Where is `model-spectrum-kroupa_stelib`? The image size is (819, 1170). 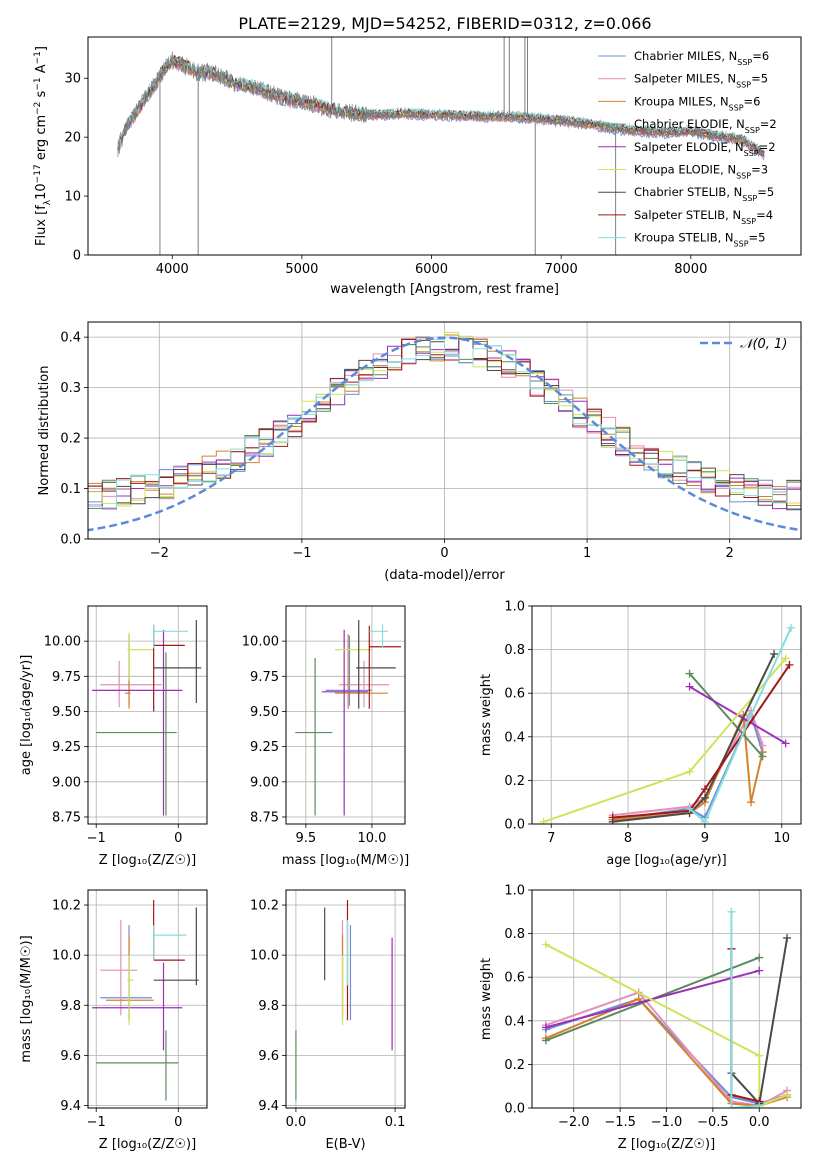 model-spectrum-kroupa_stelib is located at coordinates (441, 103).